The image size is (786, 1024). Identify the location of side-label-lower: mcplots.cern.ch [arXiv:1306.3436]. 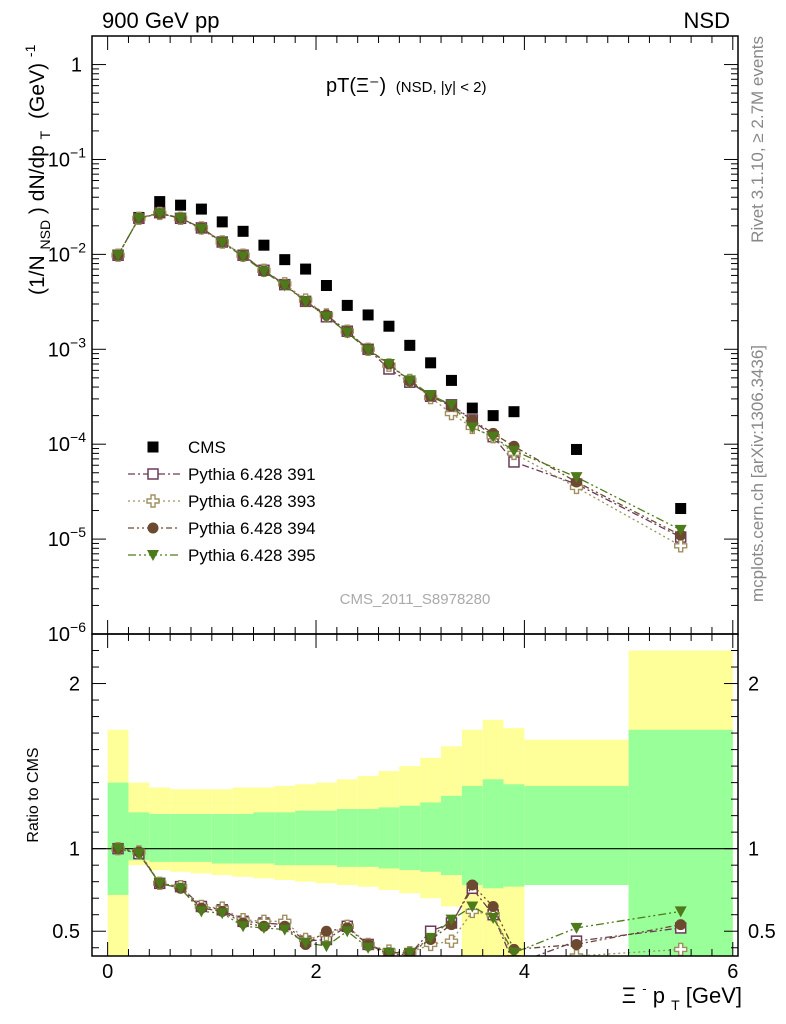
(757, 473).